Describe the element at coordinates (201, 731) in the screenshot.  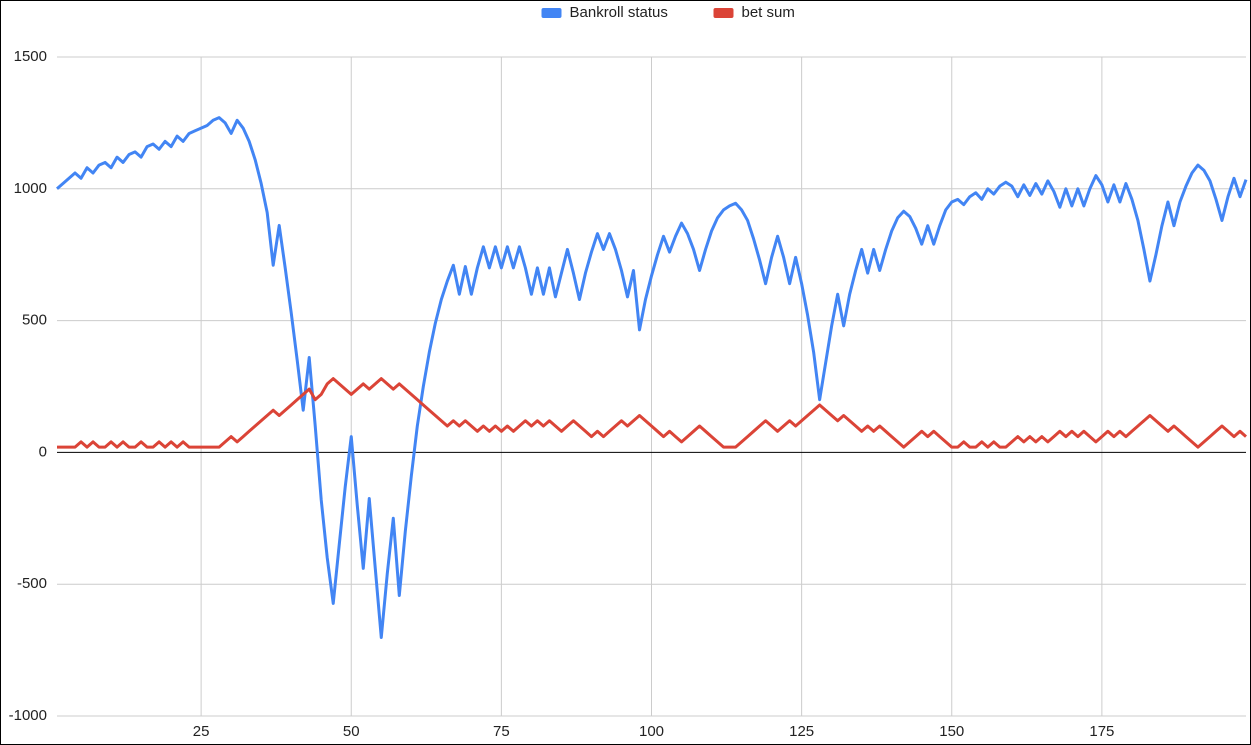
I see `x-tick-label: 25` at that location.